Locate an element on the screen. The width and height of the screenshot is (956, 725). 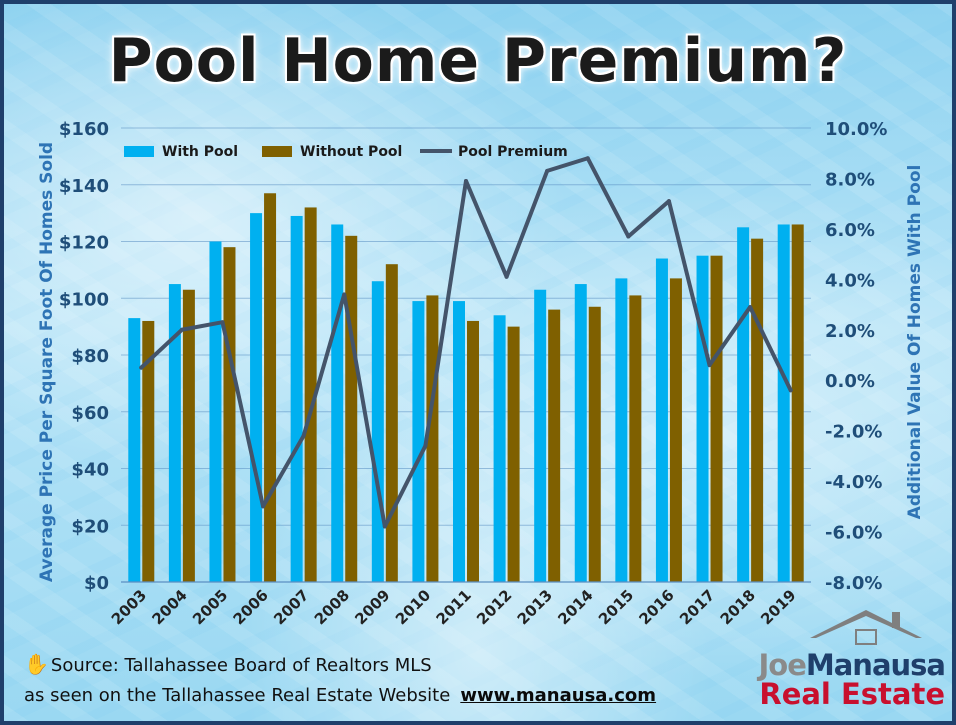
x-tick-label: 2014 is located at coordinates (575, 607).